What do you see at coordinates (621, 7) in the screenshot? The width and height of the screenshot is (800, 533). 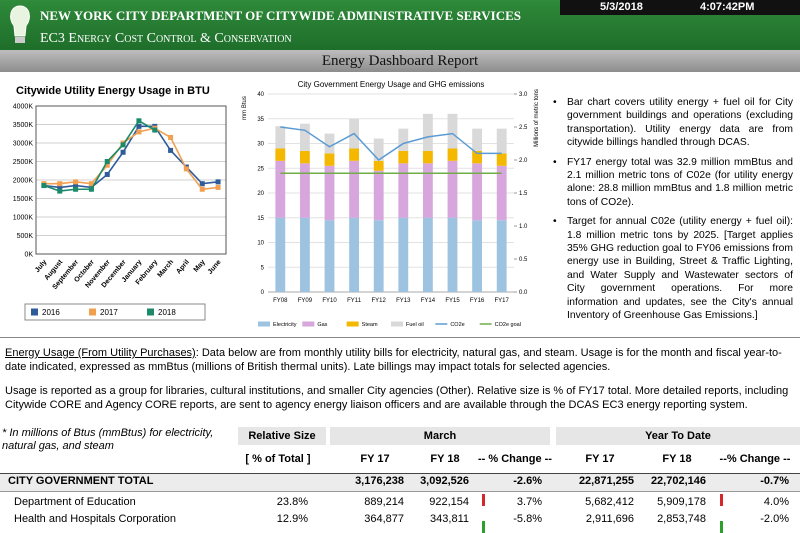 I see `date: 5/3/2018` at bounding box center [621, 7].